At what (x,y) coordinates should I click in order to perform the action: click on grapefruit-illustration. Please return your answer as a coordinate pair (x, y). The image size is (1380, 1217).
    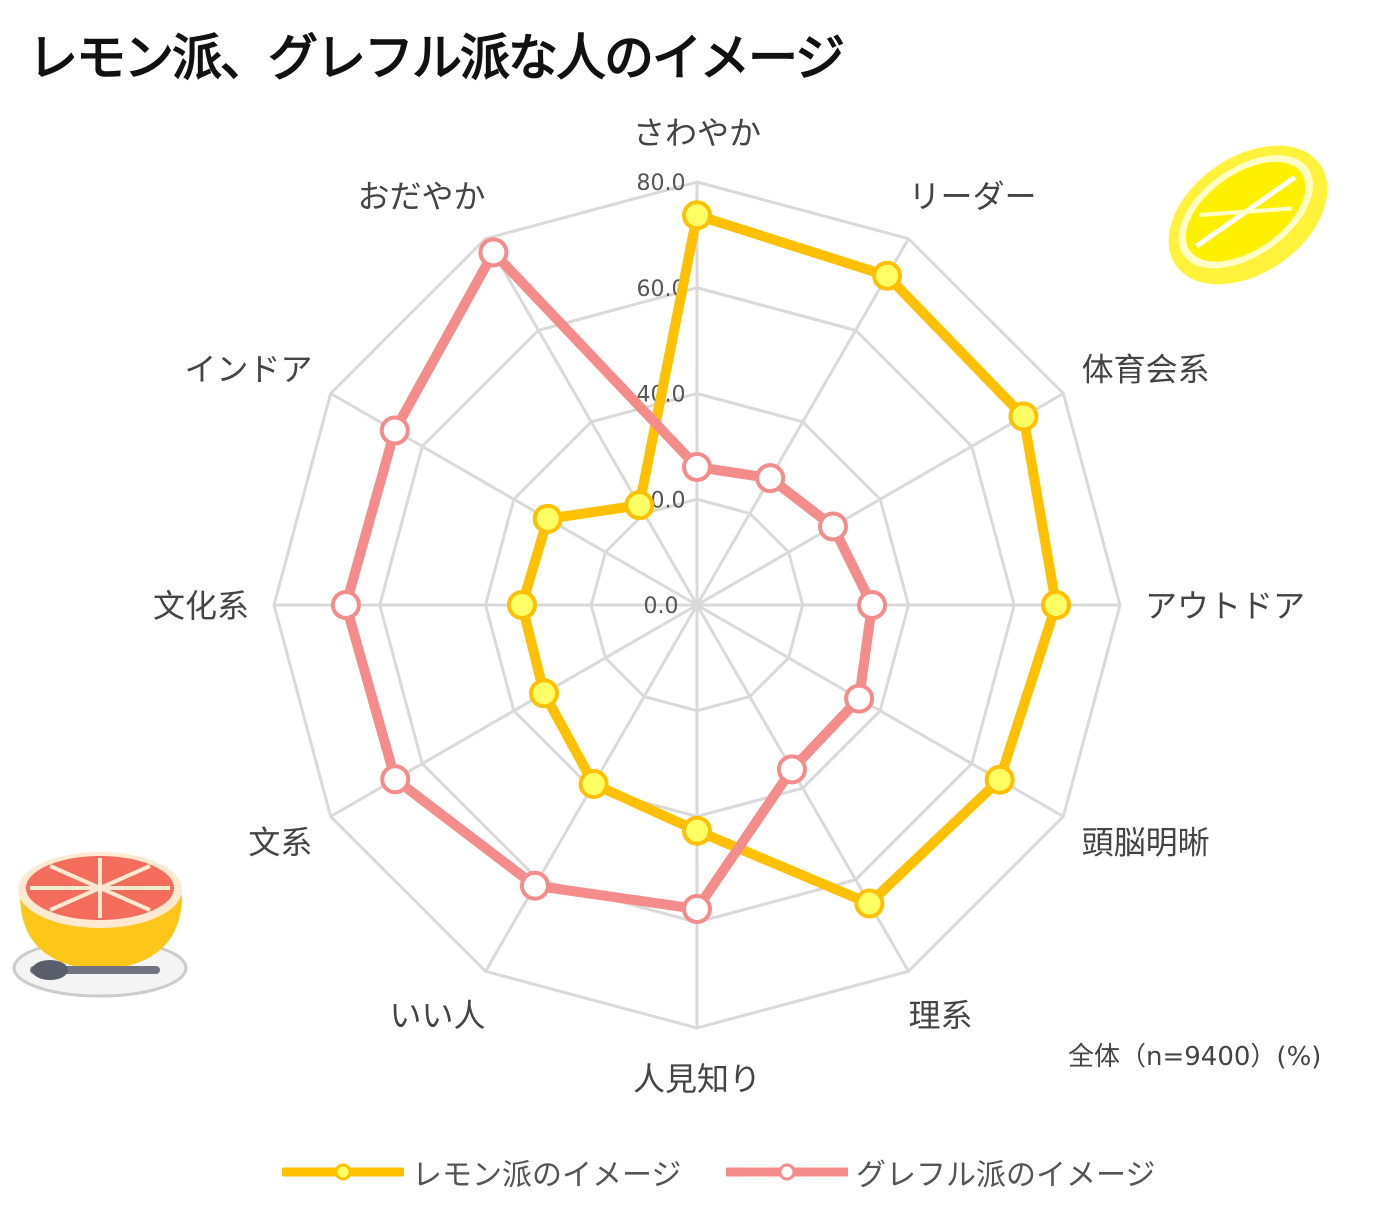
    Looking at the image, I should click on (100, 925).